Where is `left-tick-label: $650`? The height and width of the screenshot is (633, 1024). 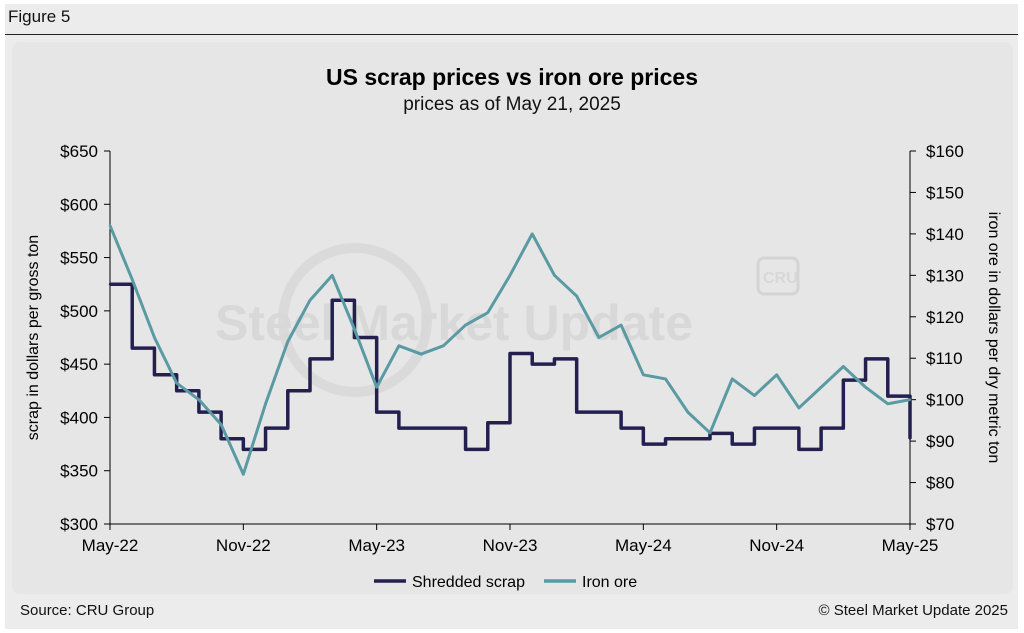 left-tick-label: $650 is located at coordinates (79, 151).